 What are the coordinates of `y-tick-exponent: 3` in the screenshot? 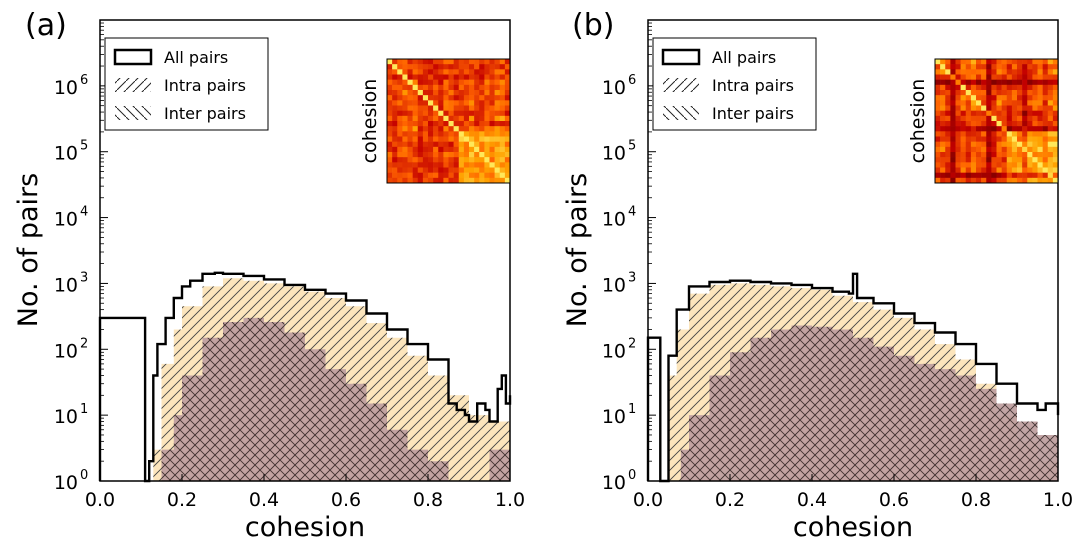 It's located at (632, 277).